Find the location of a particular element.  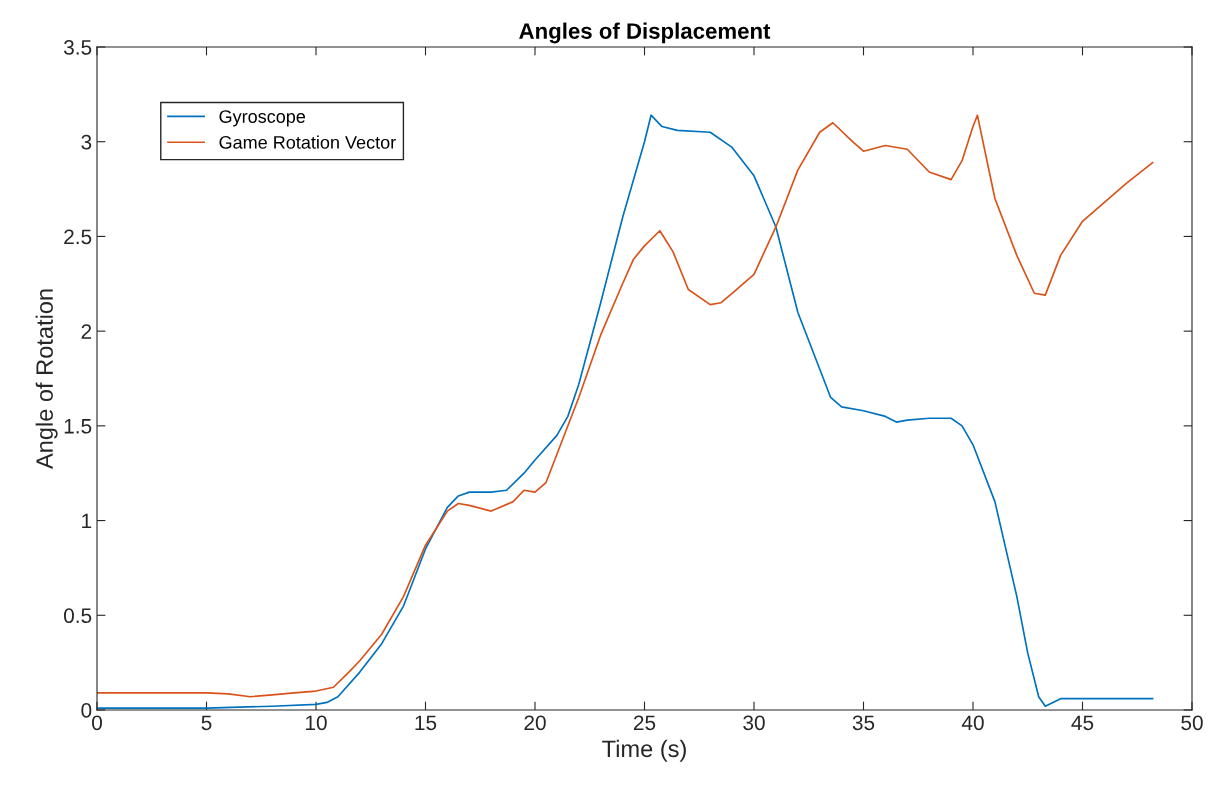

y-tick-label: 3 is located at coordinates (86, 142).